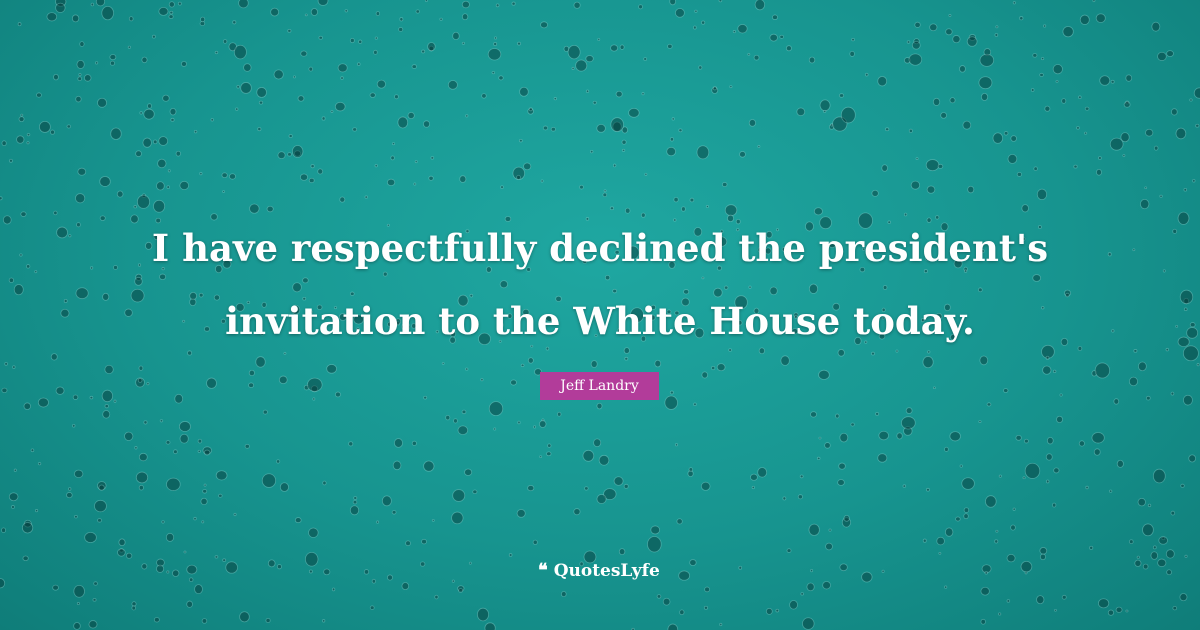 This screenshot has width=1200, height=630. I want to click on author-tag: Jeff Landry, so click(599, 386).